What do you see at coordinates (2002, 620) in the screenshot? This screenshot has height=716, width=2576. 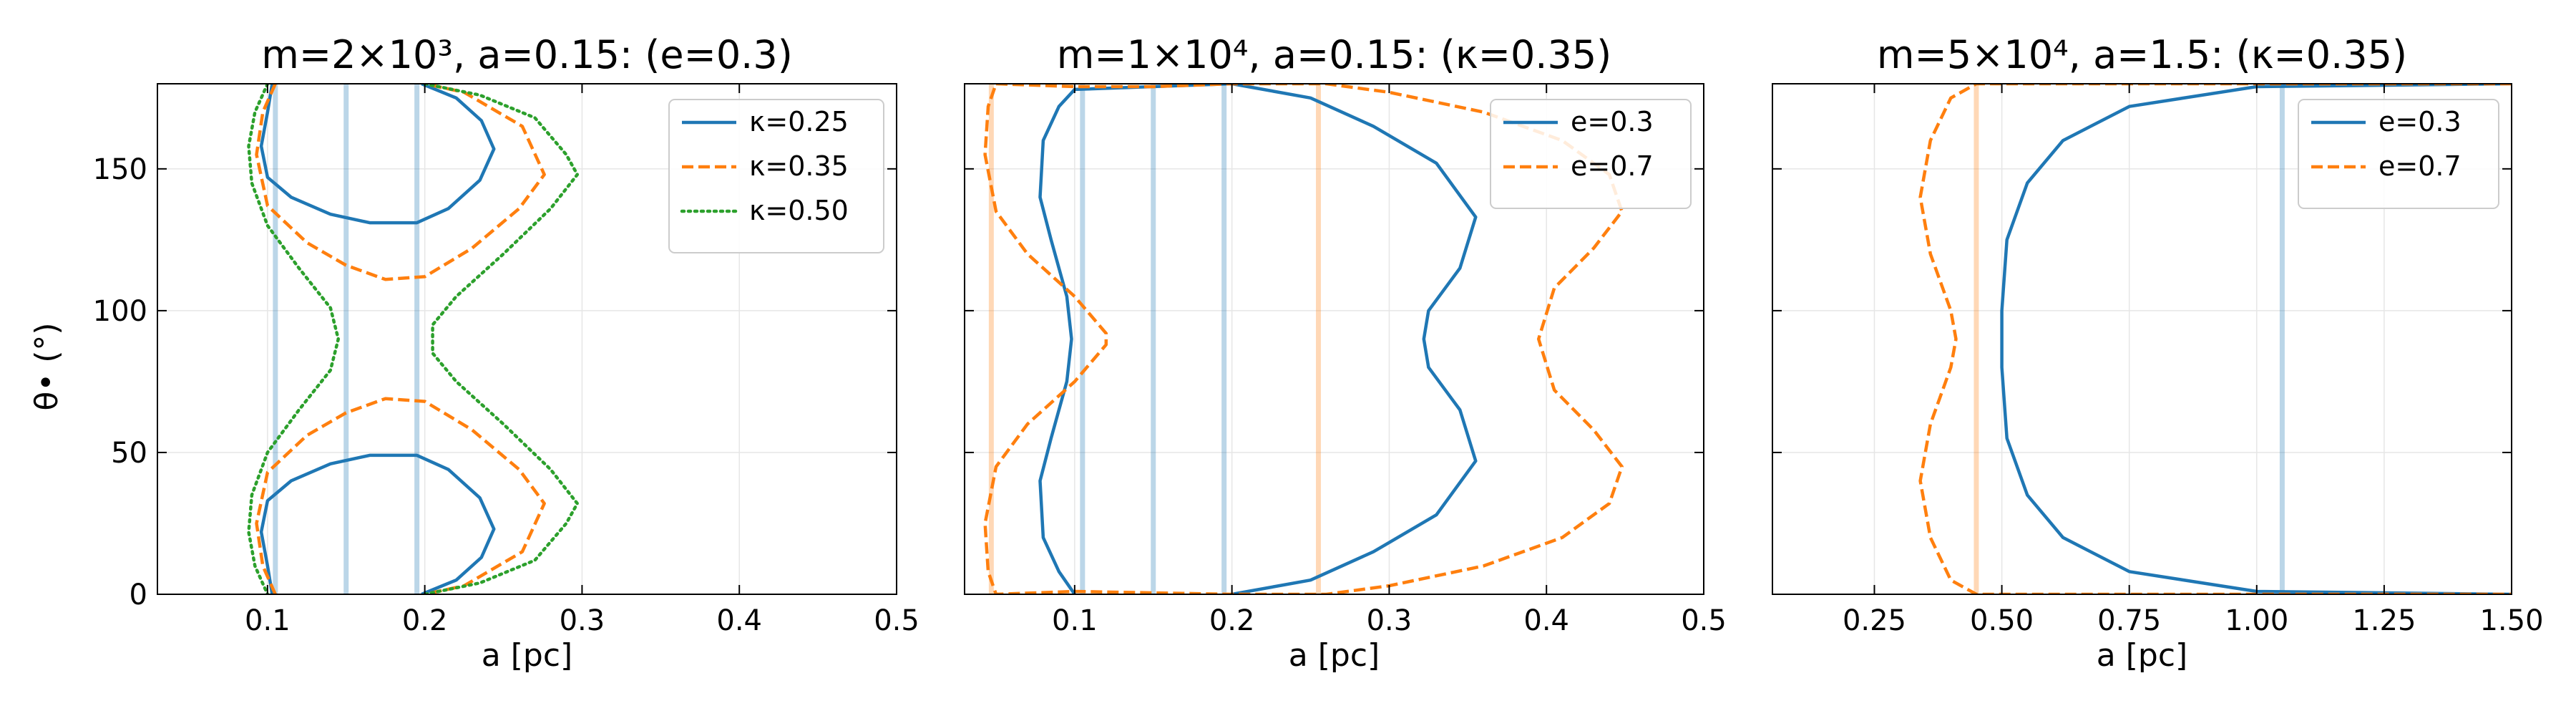 I see `x-tick-label: 0.50` at bounding box center [2002, 620].